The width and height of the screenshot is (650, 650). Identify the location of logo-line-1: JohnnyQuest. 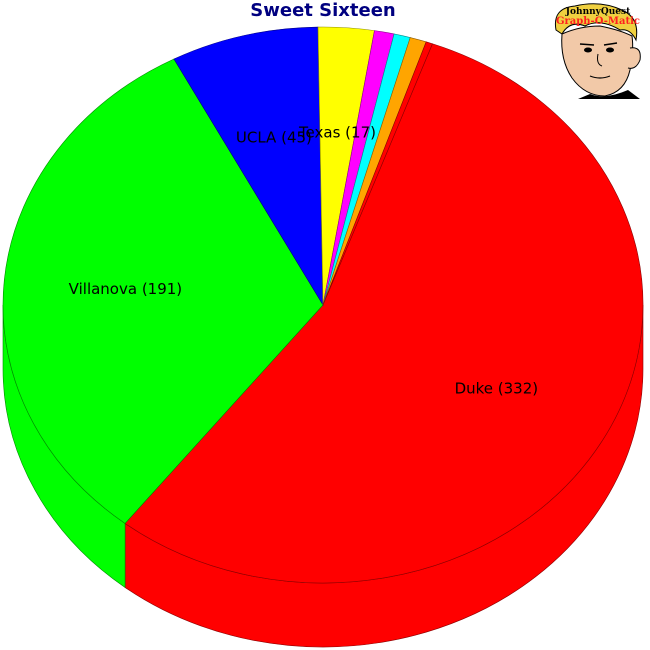
(598, 12).